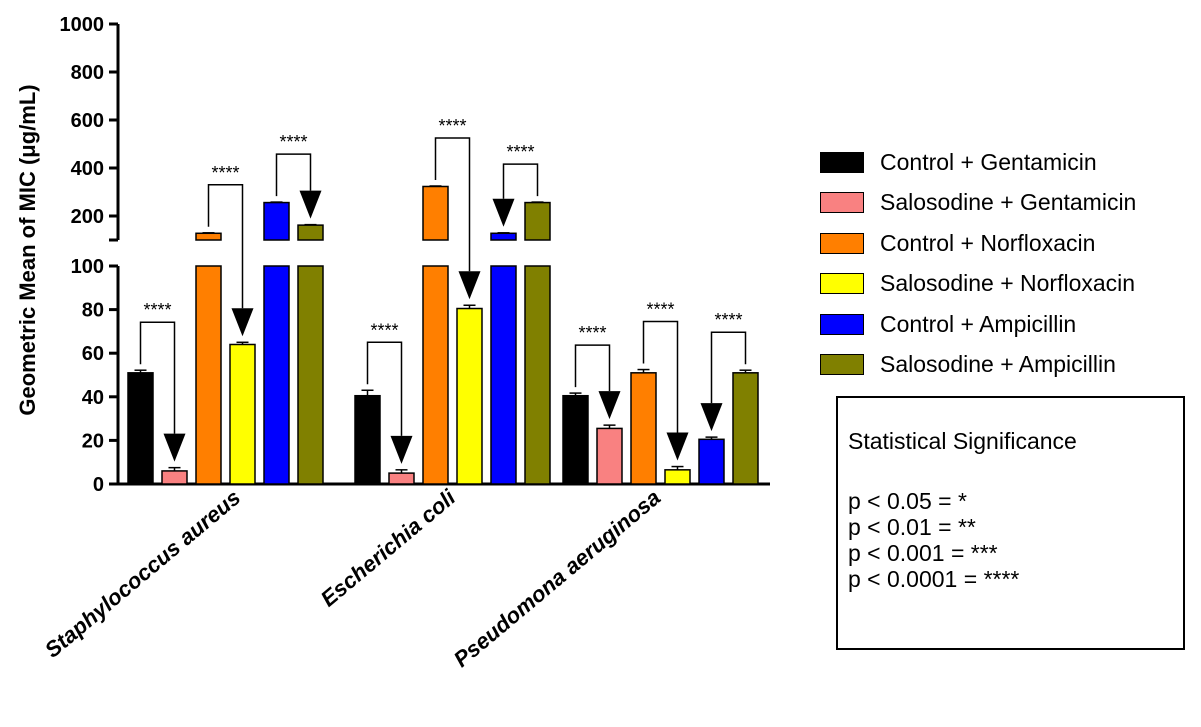  Describe the element at coordinates (93, 441) in the screenshot. I see `y-tick-label: 20` at that location.